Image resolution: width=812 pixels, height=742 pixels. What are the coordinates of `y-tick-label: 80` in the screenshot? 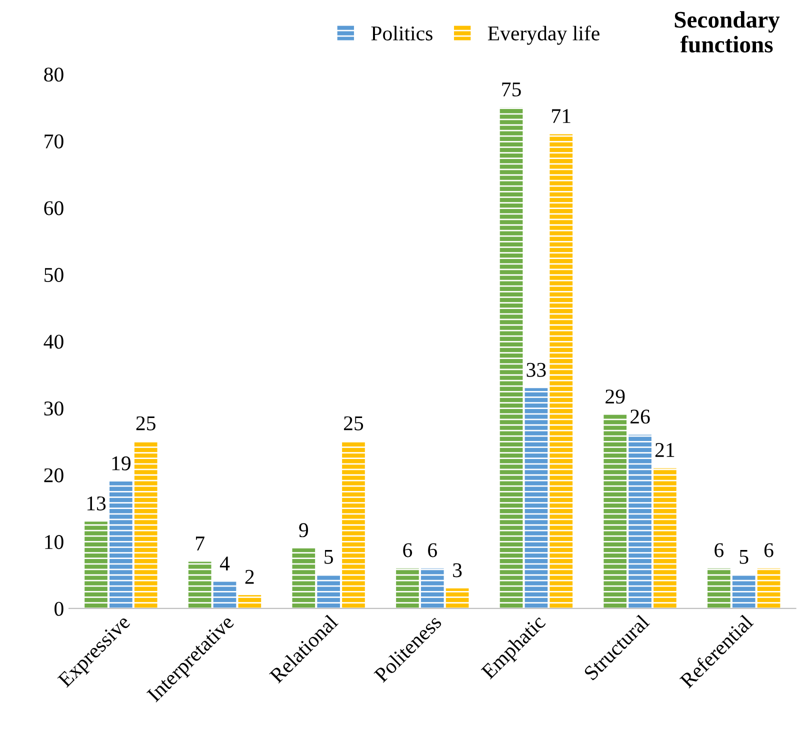 It's located at (54, 75).